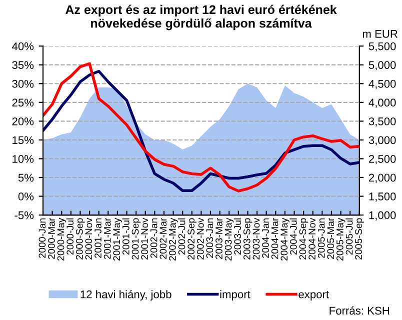 The width and height of the screenshot is (402, 320). I want to click on x-tick-label: 2005-Mar, so click(330, 238).